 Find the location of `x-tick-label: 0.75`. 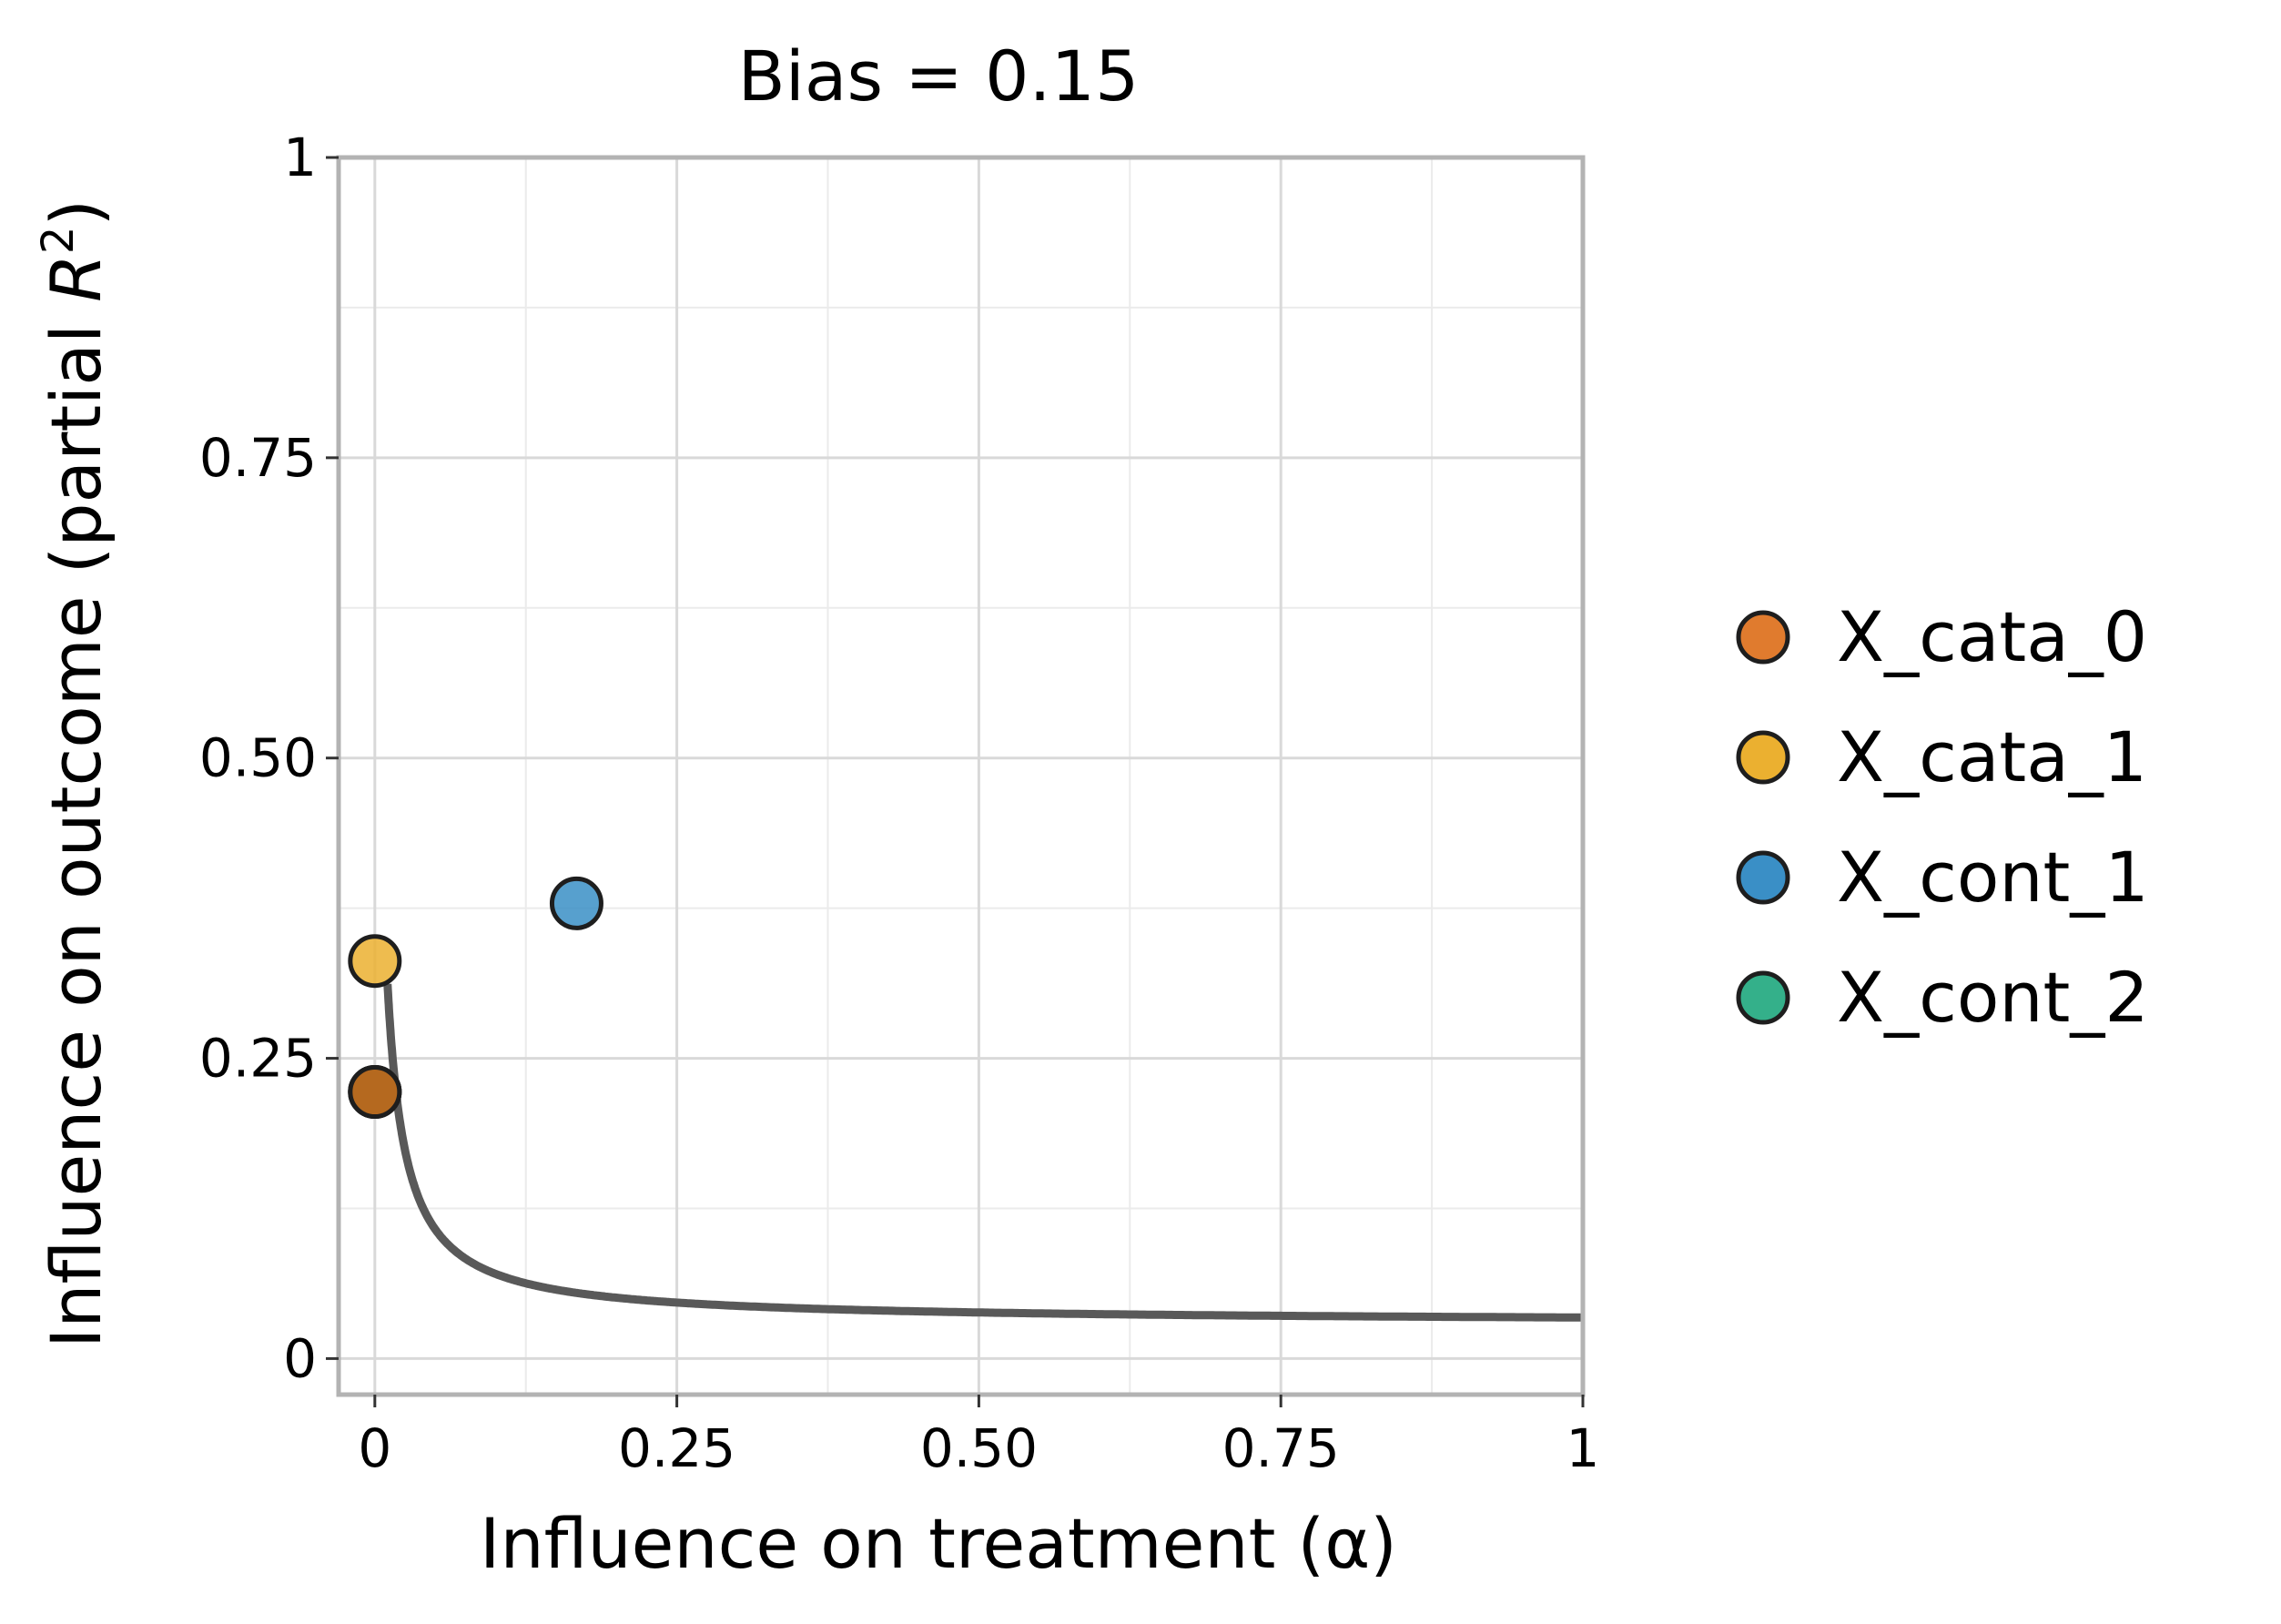

x-tick-label: 0.75 is located at coordinates (1281, 1448).